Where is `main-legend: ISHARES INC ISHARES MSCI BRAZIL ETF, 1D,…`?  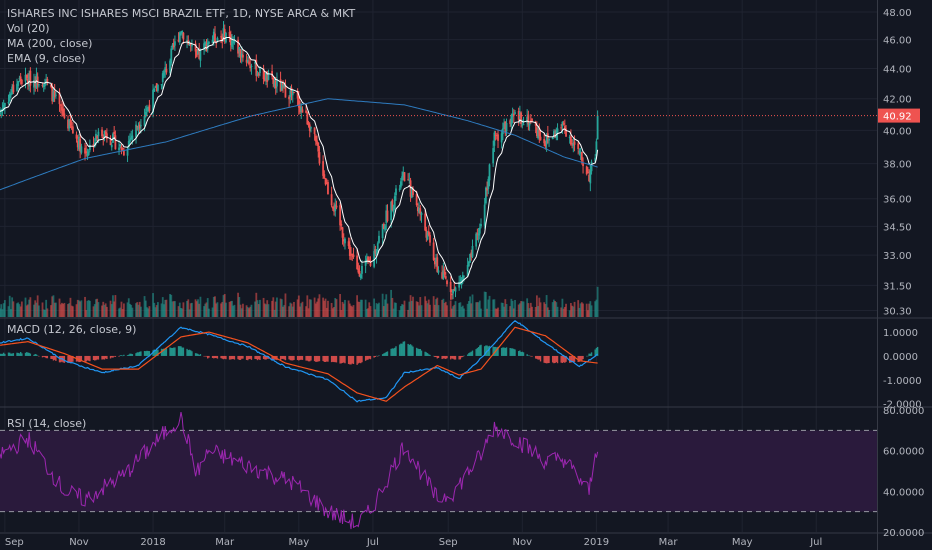 main-legend: ISHARES INC ISHARES MSCI BRAZIL ETF, 1D,… is located at coordinates (181, 36).